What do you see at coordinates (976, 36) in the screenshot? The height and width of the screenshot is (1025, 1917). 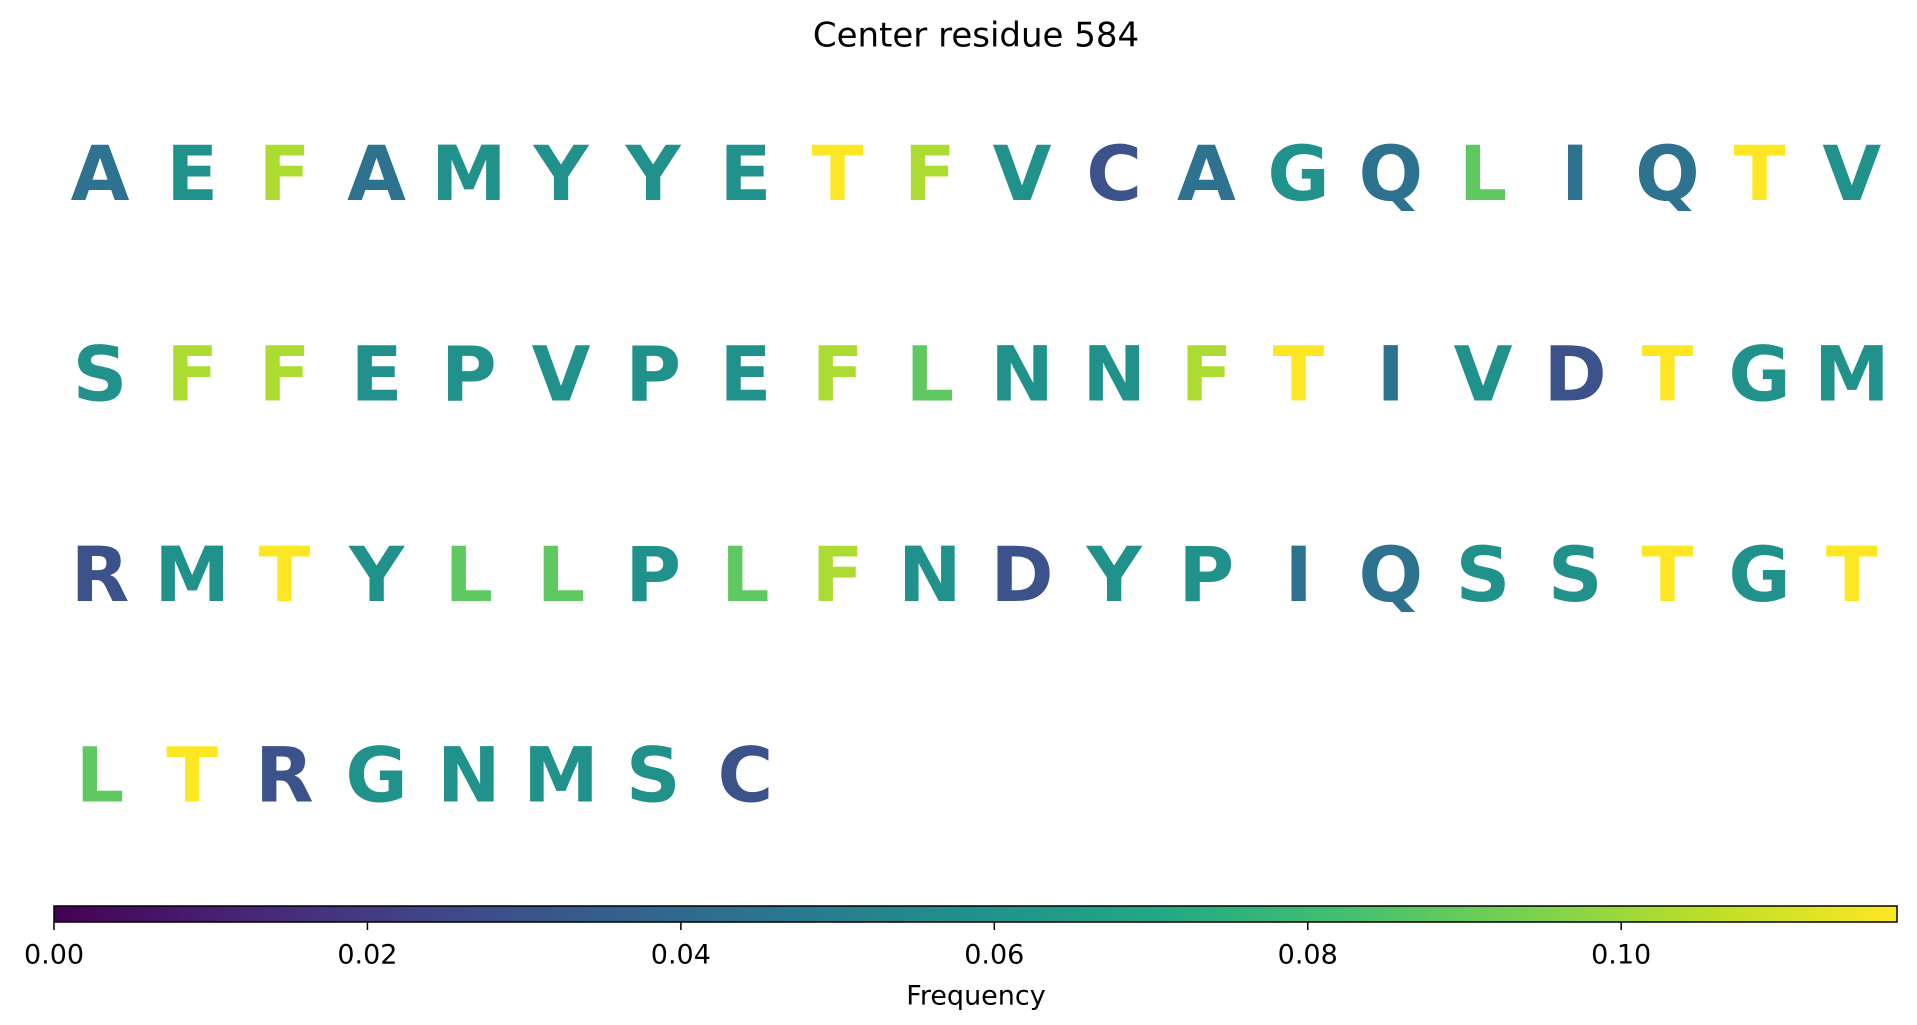 I see `chart-title: Center residue 584` at bounding box center [976, 36].